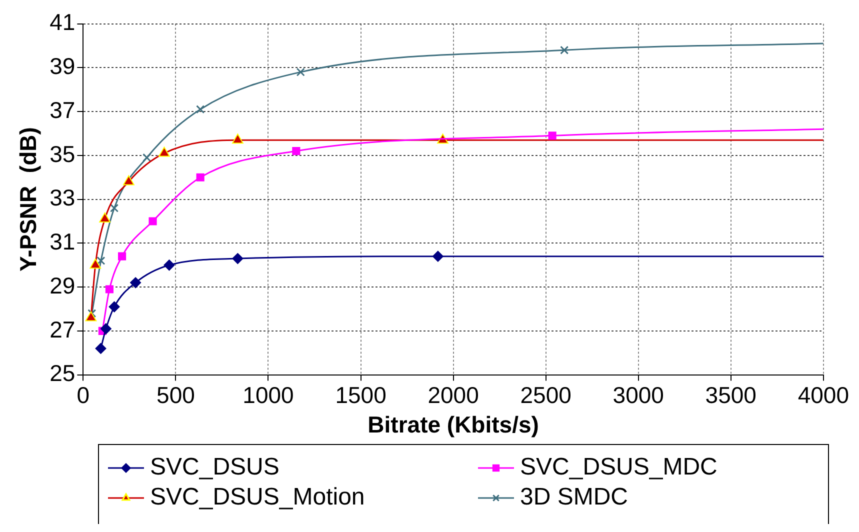  Describe the element at coordinates (175, 395) in the screenshot. I see `x-tick-label: 500` at that location.